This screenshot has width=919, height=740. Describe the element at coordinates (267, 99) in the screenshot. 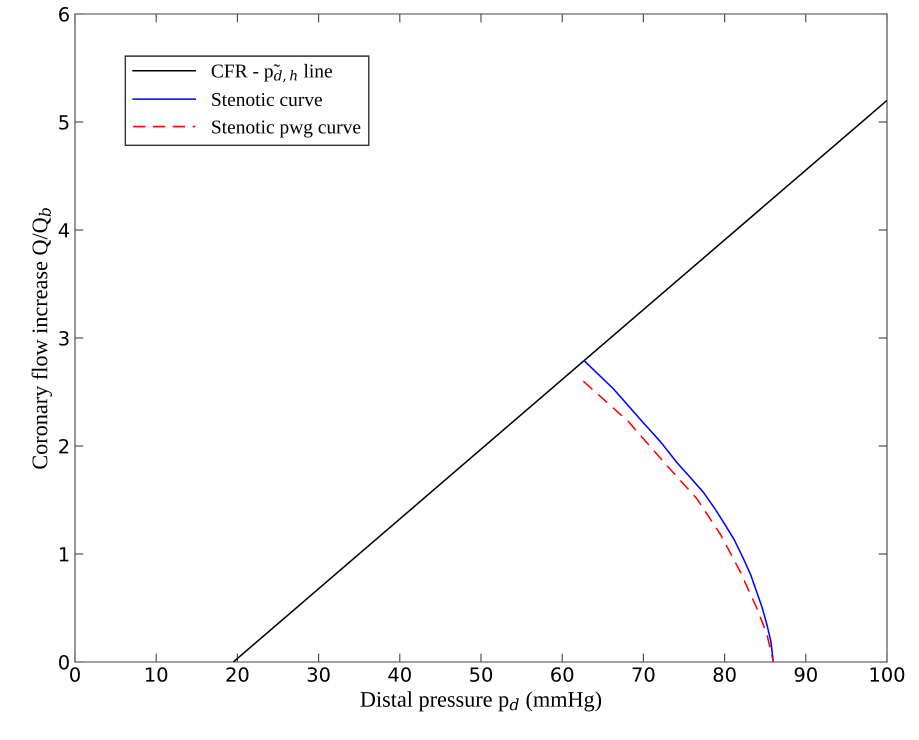

I see `legend-label: Stenotic curve` at that location.